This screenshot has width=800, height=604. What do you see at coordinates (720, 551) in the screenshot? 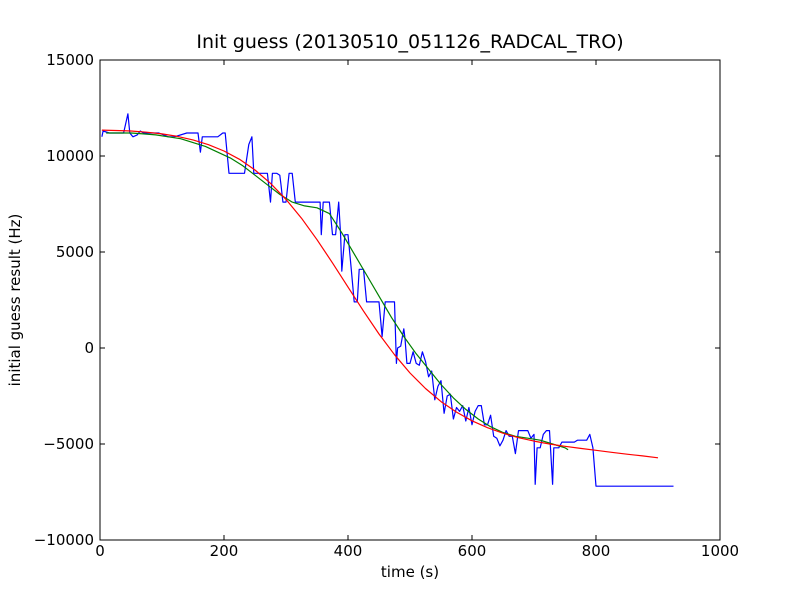
I see `x-tick-label: 1000` at bounding box center [720, 551].